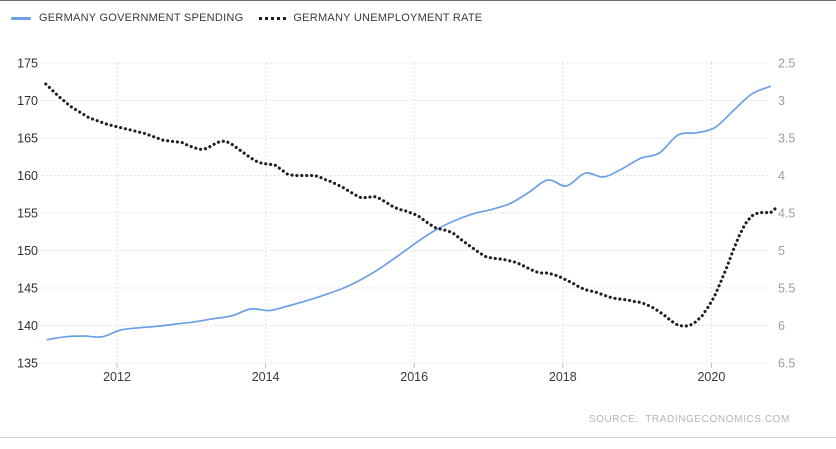 The image size is (836, 449). What do you see at coordinates (711, 377) in the screenshot?
I see `x-axis-tick-label: 2020` at bounding box center [711, 377].